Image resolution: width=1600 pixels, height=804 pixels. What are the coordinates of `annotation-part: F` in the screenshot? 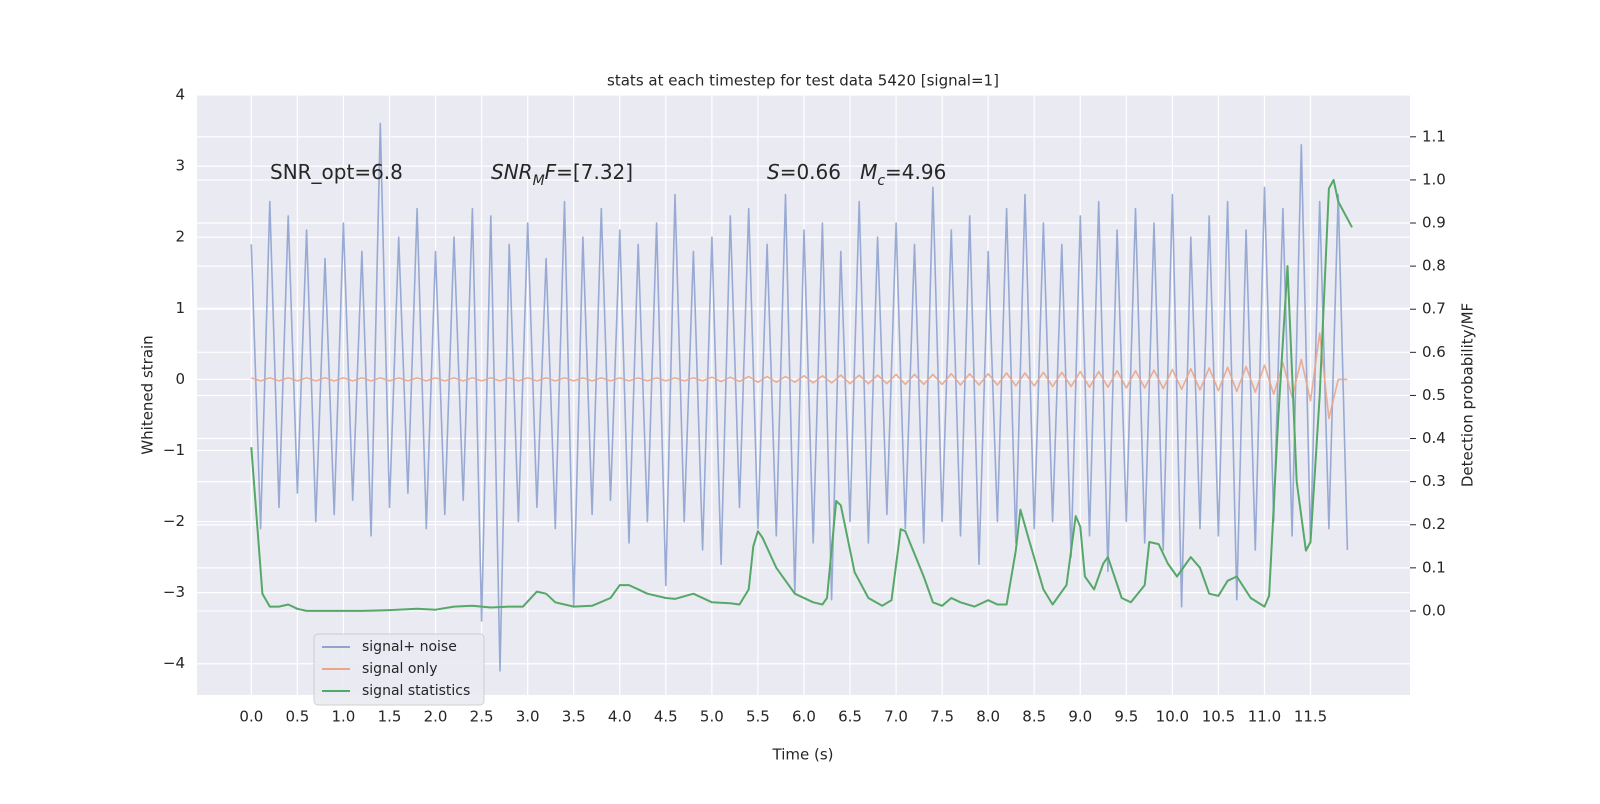 It's located at (551, 172).